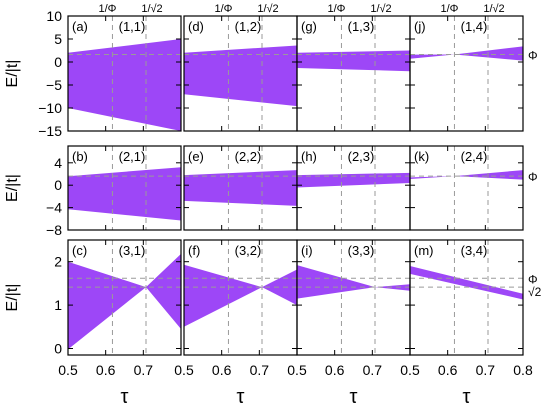 This screenshot has height=415, width=550. What do you see at coordinates (132, 26) in the screenshot?
I see `panel-label: (1,1)` at bounding box center [132, 26].